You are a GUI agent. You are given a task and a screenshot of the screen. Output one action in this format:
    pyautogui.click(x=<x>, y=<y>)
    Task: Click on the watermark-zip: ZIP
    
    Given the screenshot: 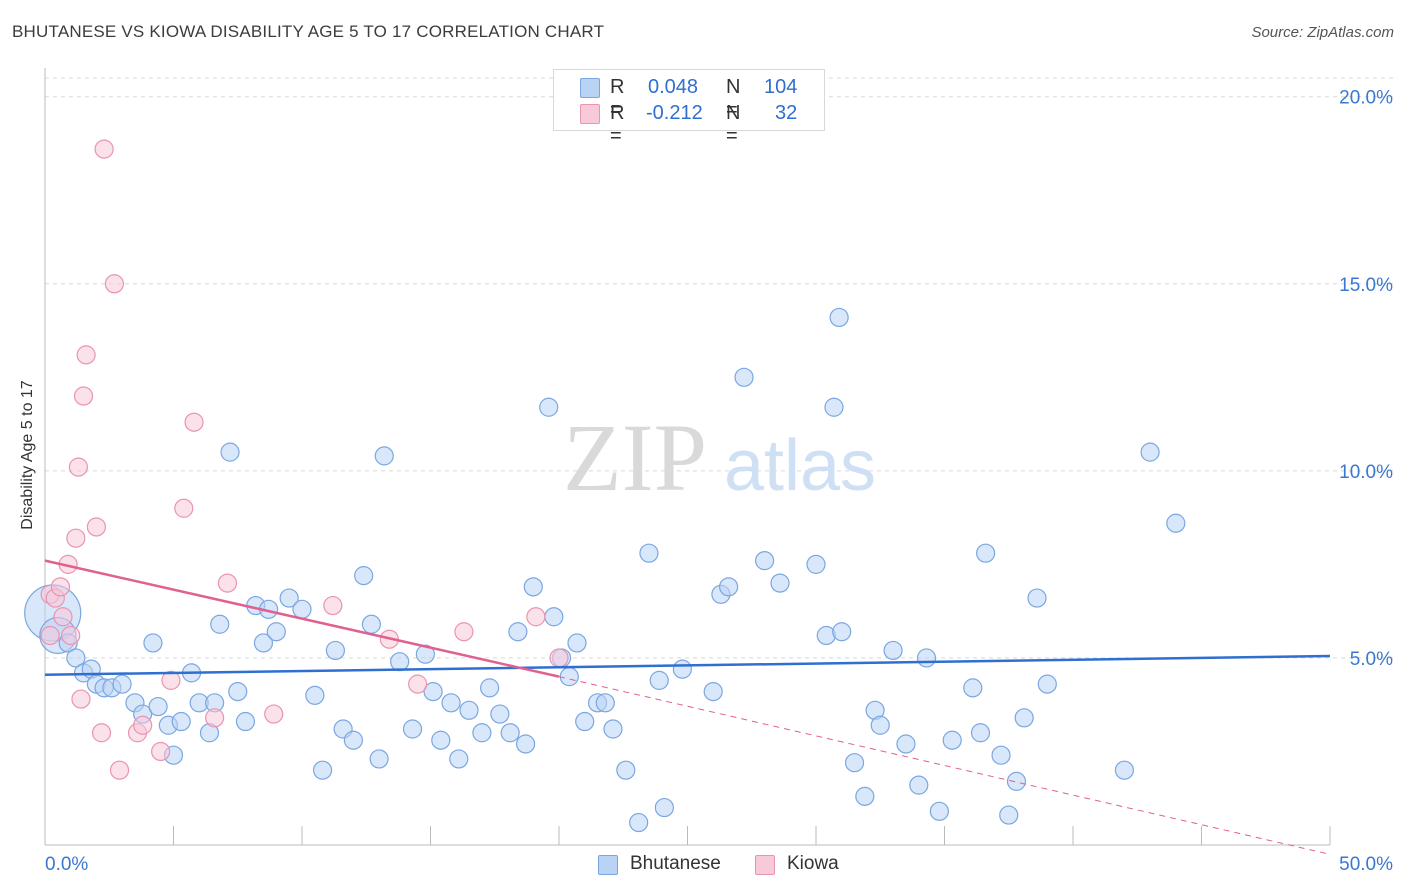 What is the action you would take?
    pyautogui.click(x=635, y=457)
    